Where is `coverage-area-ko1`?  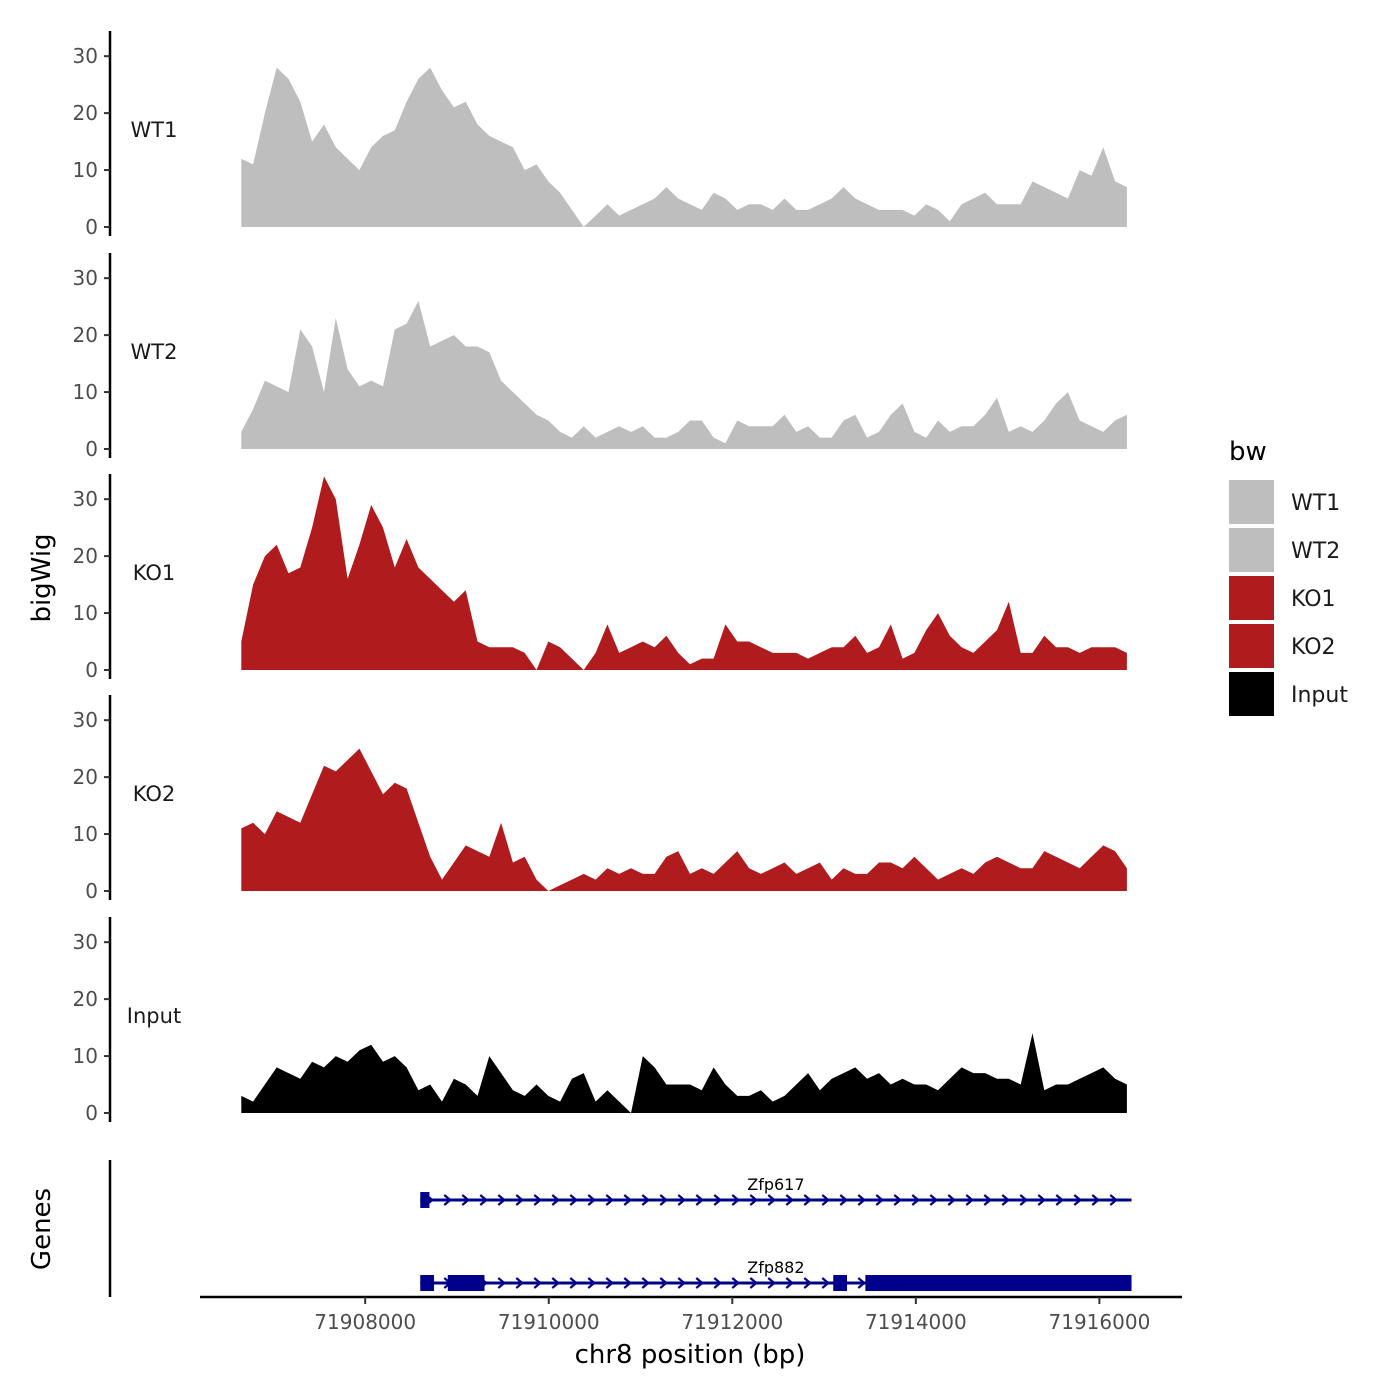 coverage-area-ko1 is located at coordinates (684, 573).